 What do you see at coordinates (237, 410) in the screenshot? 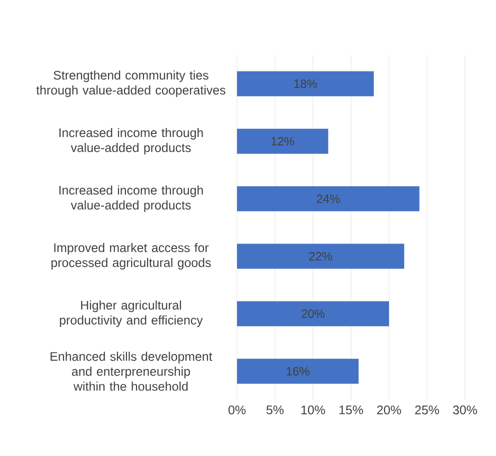
I see `x-tick-label: 0%` at bounding box center [237, 410].